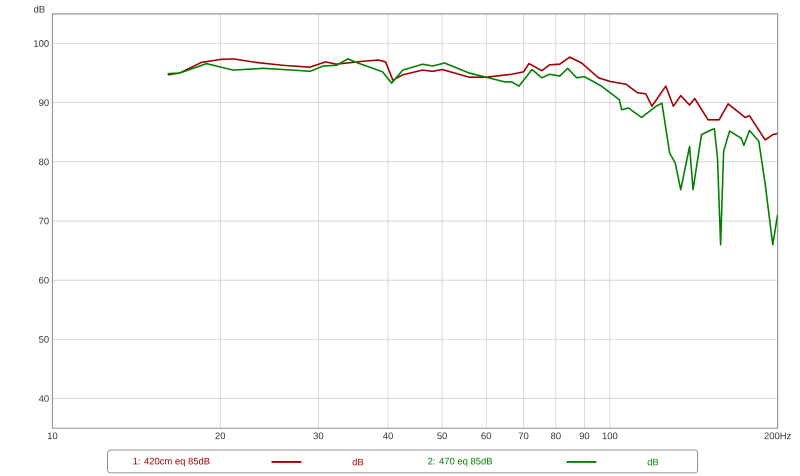 The height and width of the screenshot is (476, 800). Describe the element at coordinates (442, 436) in the screenshot. I see `x-tick-label: 50` at that location.